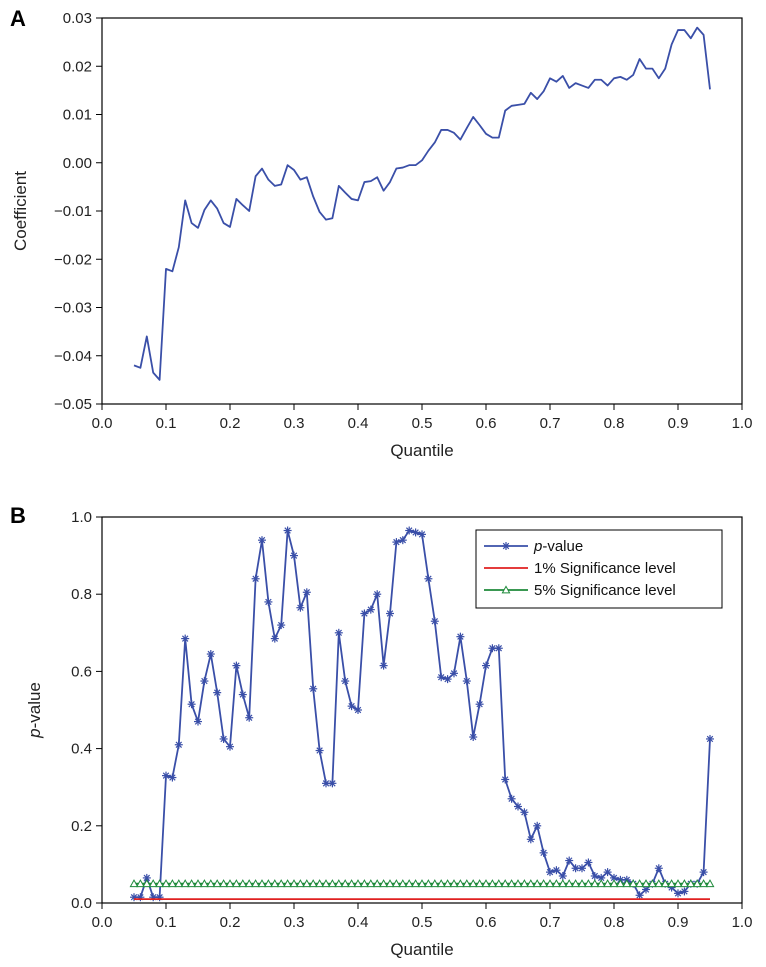 The width and height of the screenshot is (766, 967). Describe the element at coordinates (18, 515) in the screenshot. I see `panel-letter: B` at that location.